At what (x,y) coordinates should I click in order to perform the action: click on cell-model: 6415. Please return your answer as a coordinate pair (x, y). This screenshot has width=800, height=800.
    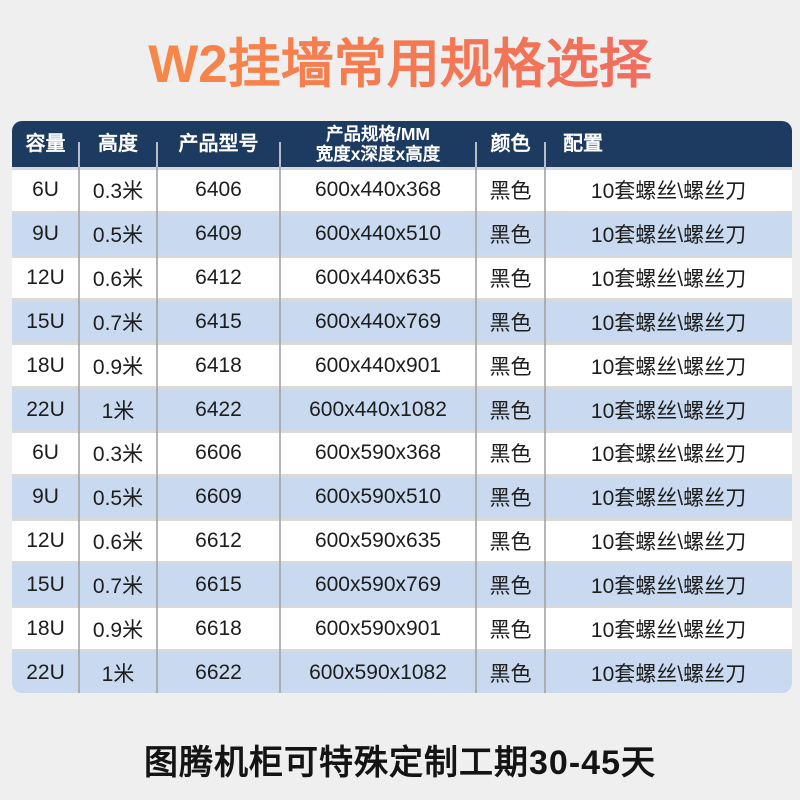
    Looking at the image, I should click on (218, 321).